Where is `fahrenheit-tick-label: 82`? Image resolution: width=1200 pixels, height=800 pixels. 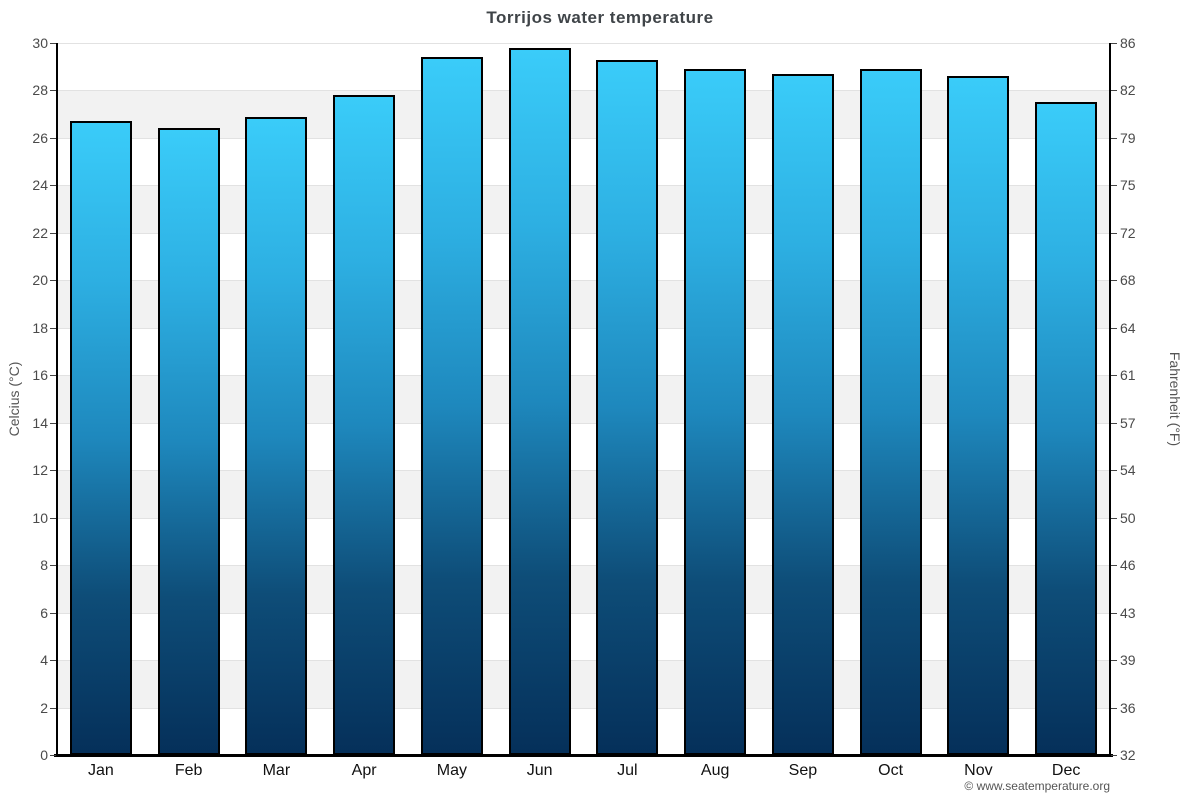 fahrenheit-tick-label: 82 is located at coordinates (1128, 90).